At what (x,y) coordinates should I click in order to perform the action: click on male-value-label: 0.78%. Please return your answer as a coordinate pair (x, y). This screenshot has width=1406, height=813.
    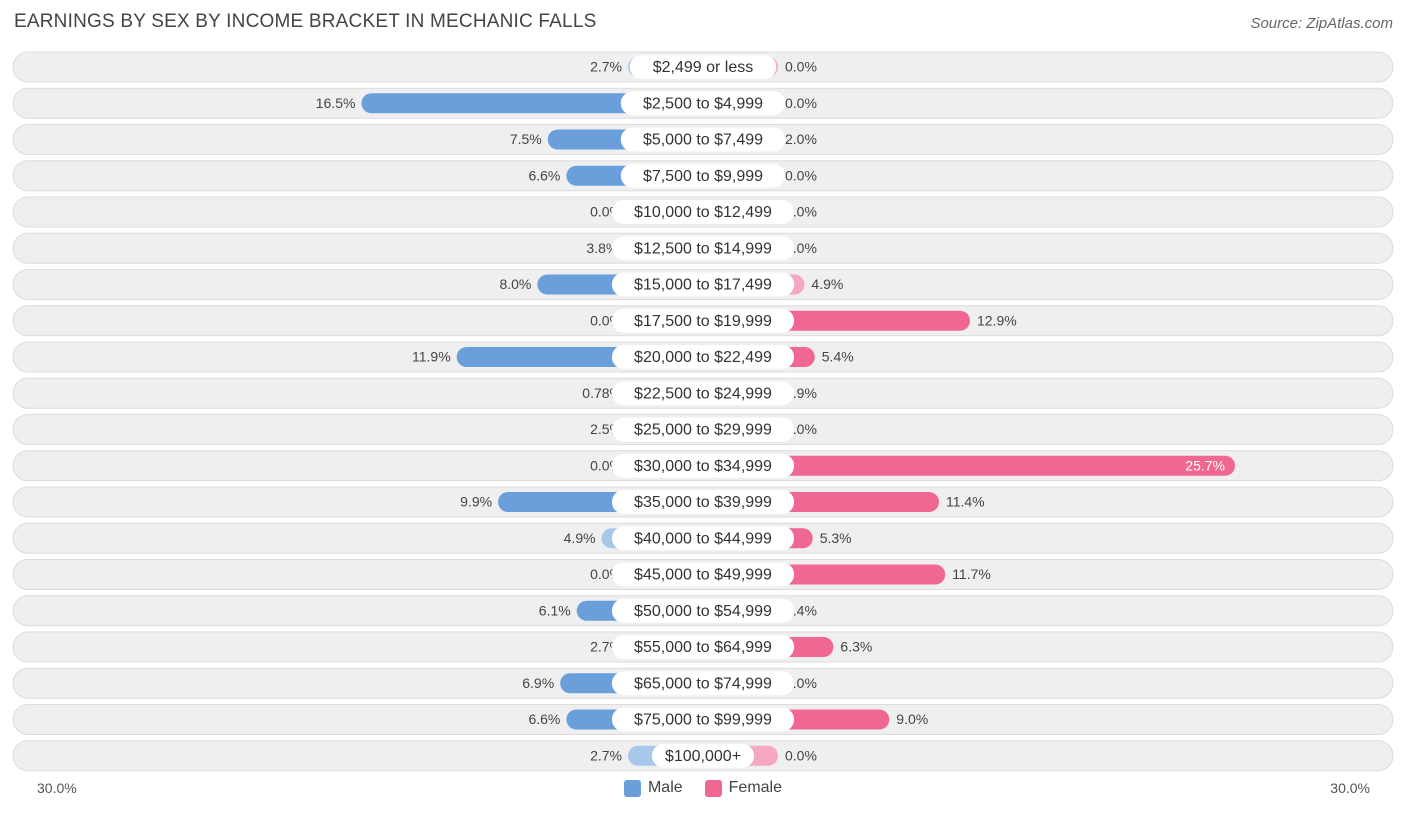
    Looking at the image, I should click on (602, 393).